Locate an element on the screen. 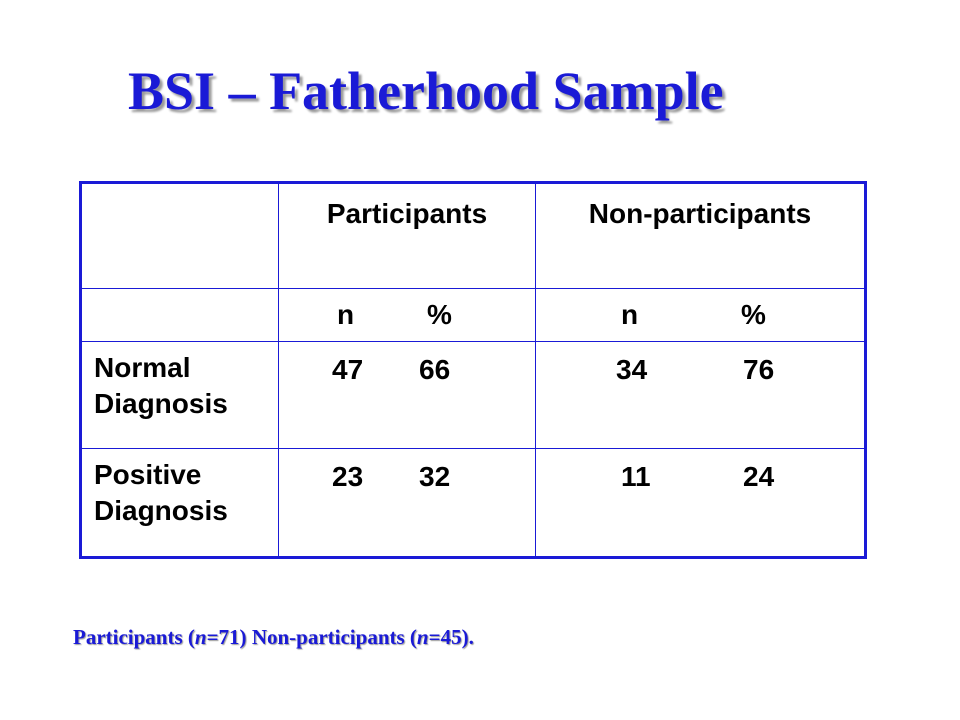 This screenshot has height=720, width=960. row-label-cell: Positive Diagnosis is located at coordinates (179, 503).